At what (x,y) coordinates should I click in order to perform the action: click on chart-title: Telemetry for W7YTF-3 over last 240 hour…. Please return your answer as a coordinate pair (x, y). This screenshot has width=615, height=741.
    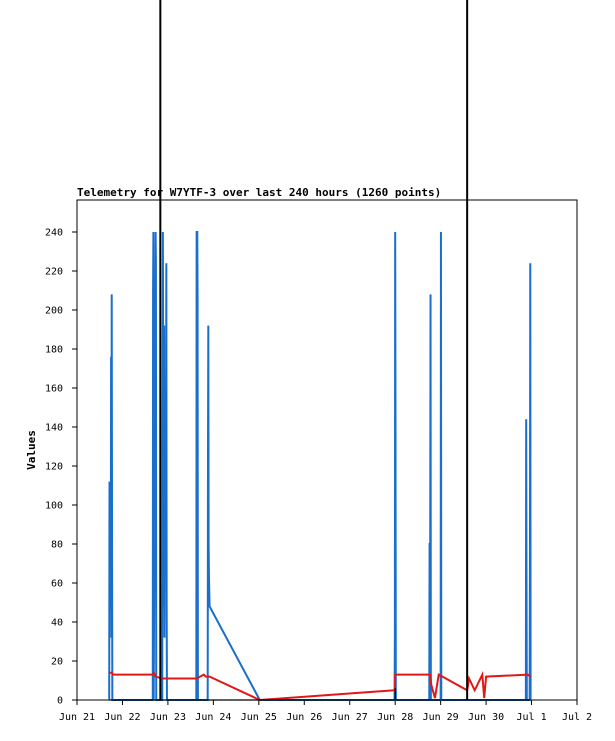
    Looking at the image, I should click on (259, 192).